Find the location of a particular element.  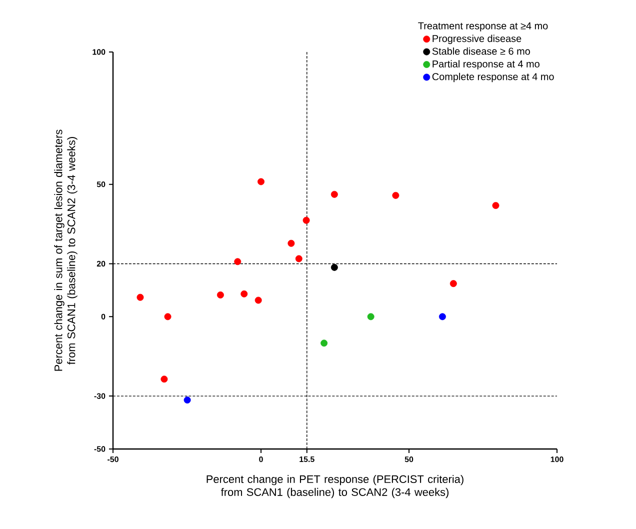

legend-label: Complete response at 4 mo is located at coordinates (493, 77).